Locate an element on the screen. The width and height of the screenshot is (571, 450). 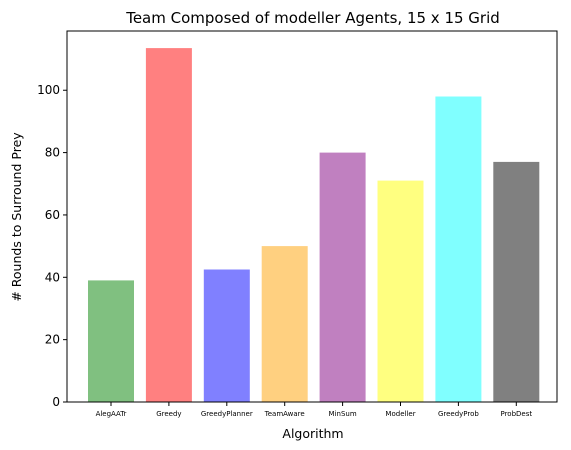
bar-probdest is located at coordinates (516, 281).